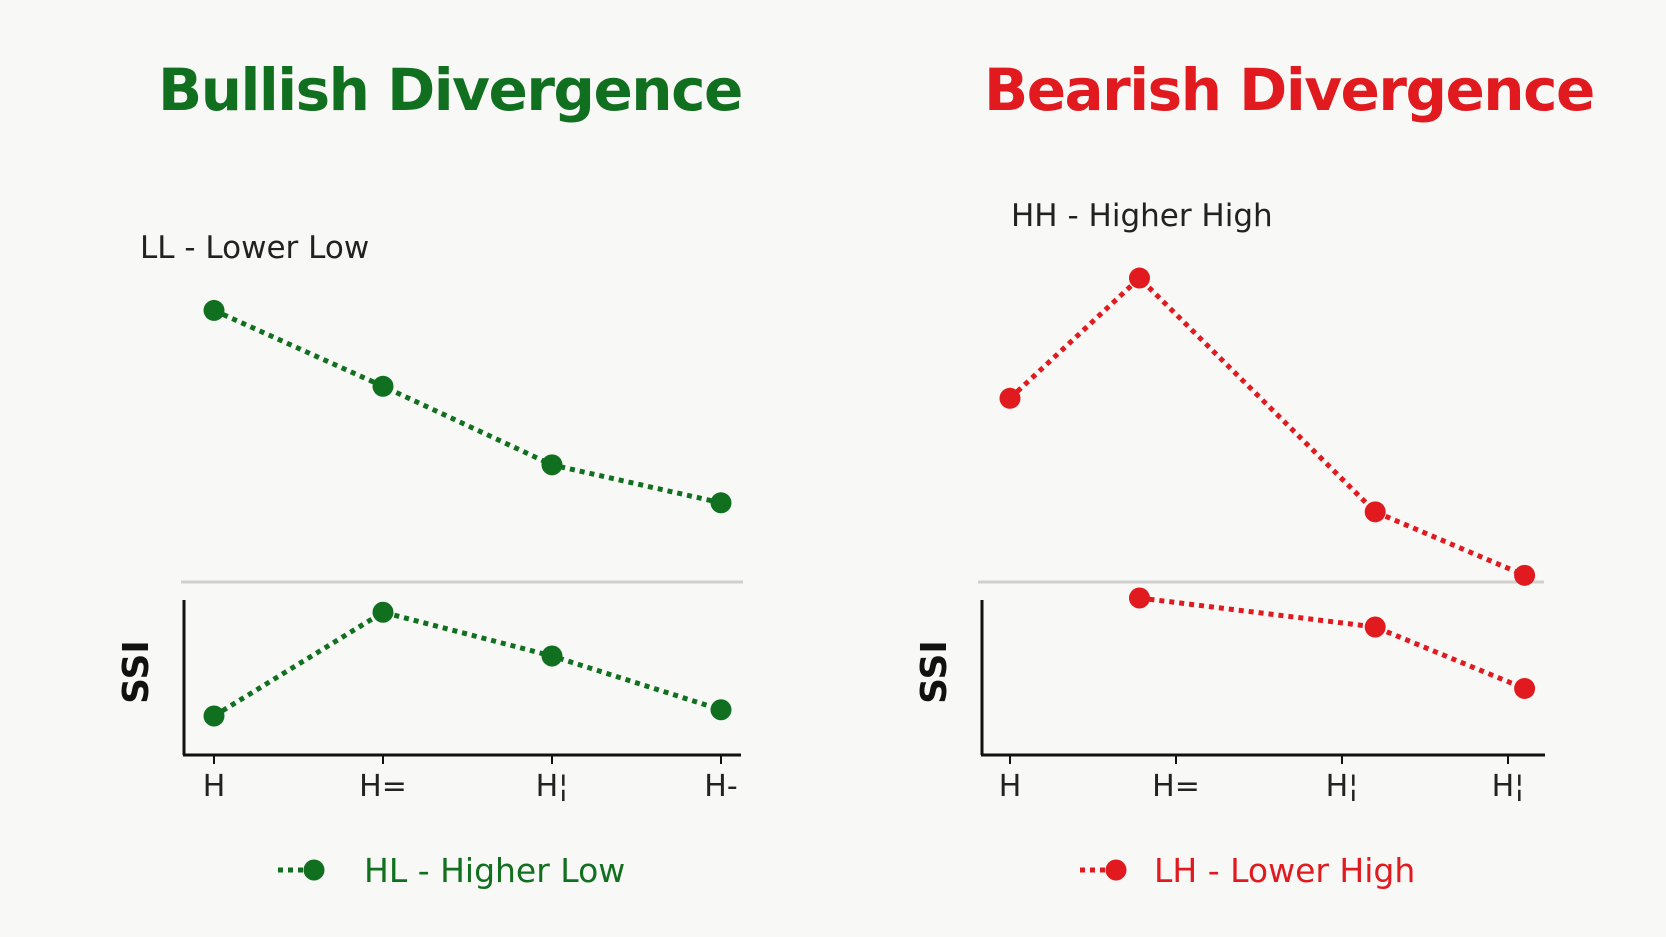 Image resolution: width=1666 pixels, height=937 pixels. Describe the element at coordinates (1284, 870) in the screenshot. I see `legend-label: LH - Lower High` at that location.